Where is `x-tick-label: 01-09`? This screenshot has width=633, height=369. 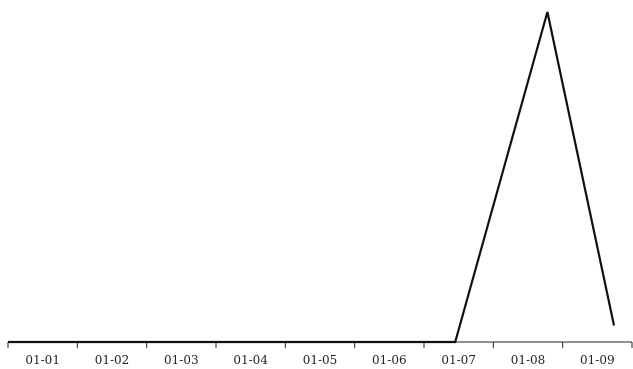 x-tick-label: 01-09 is located at coordinates (597, 360).